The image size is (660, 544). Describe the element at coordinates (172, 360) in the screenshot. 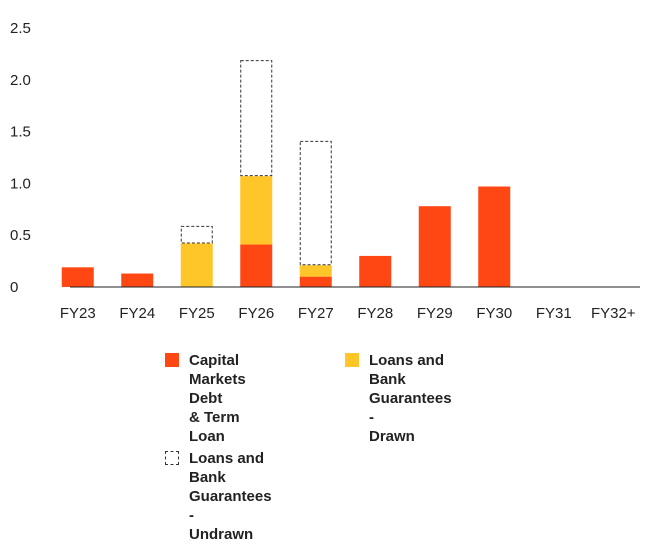

I see `legend-swatch-capital-markets` at that location.